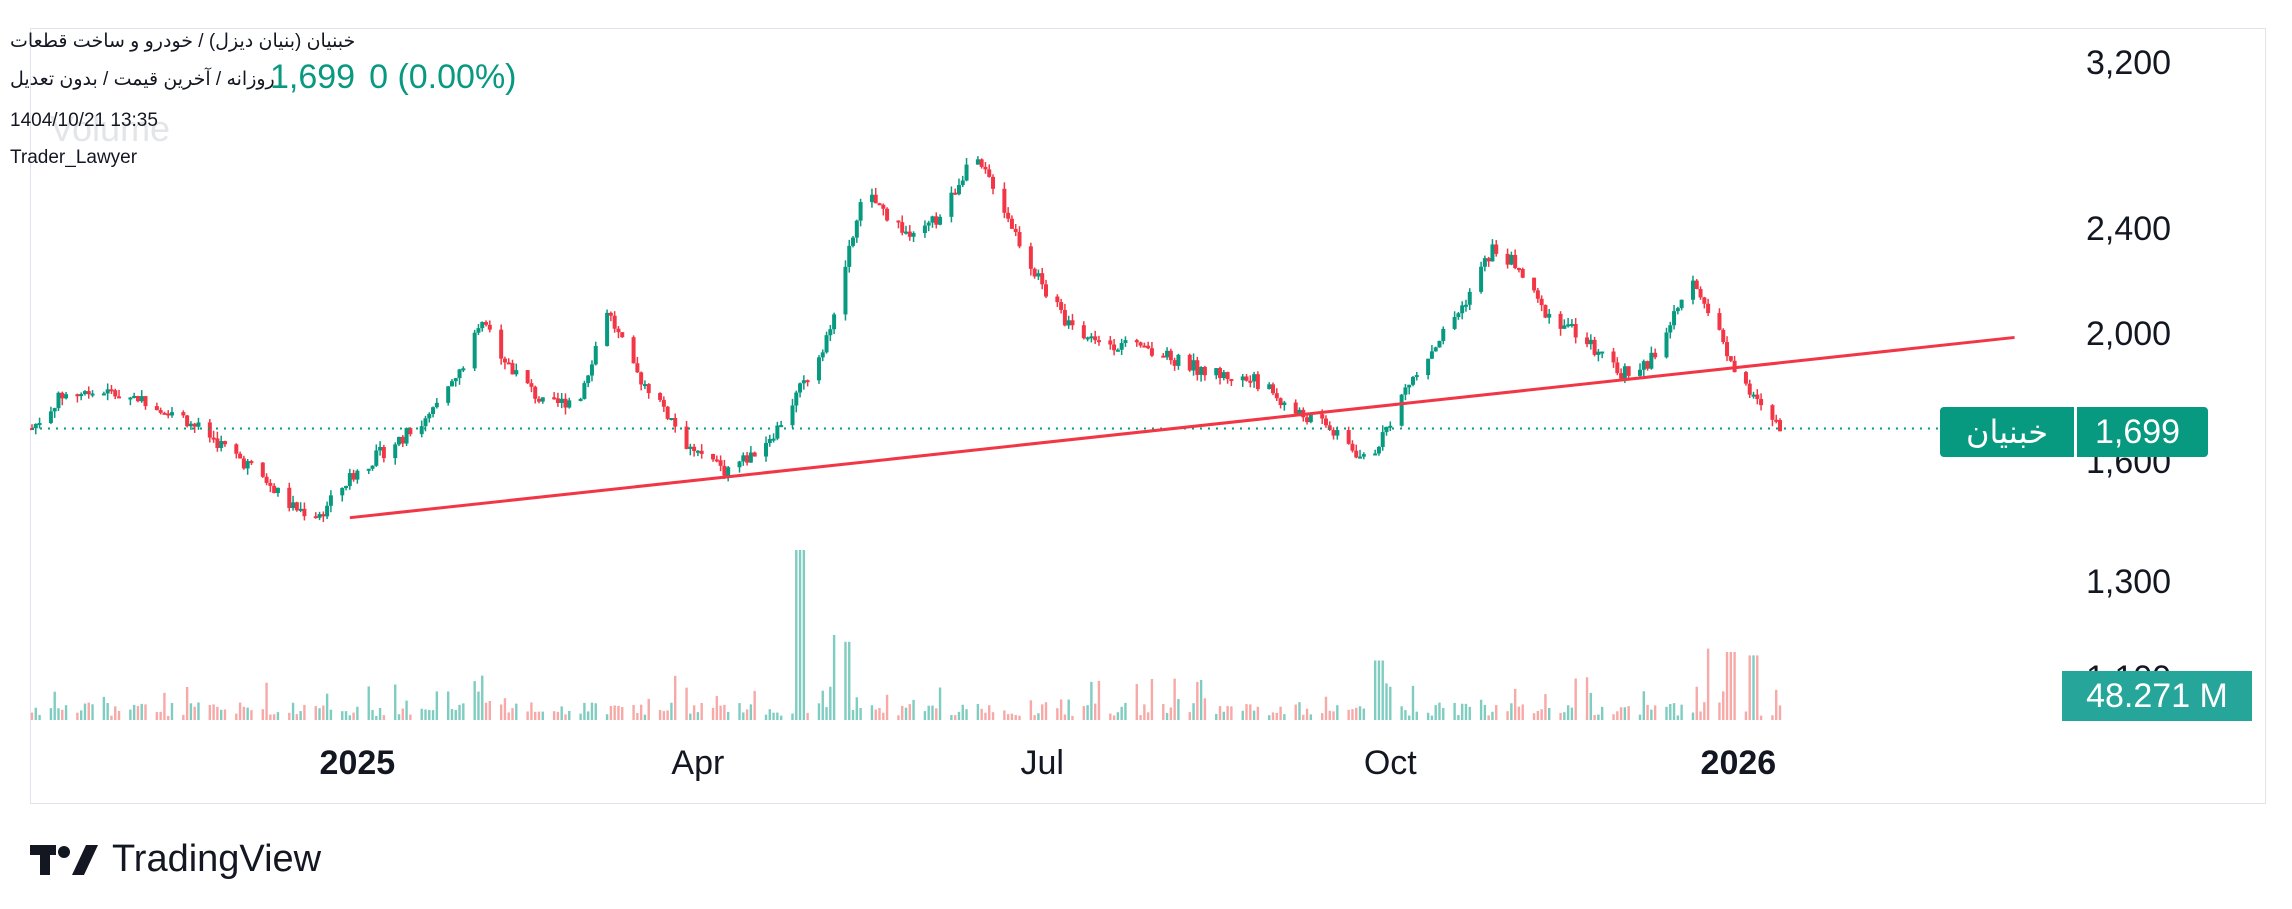 The image size is (2292, 909). Describe the element at coordinates (313, 77) in the screenshot. I see `header-price-value: 1,699` at that location.